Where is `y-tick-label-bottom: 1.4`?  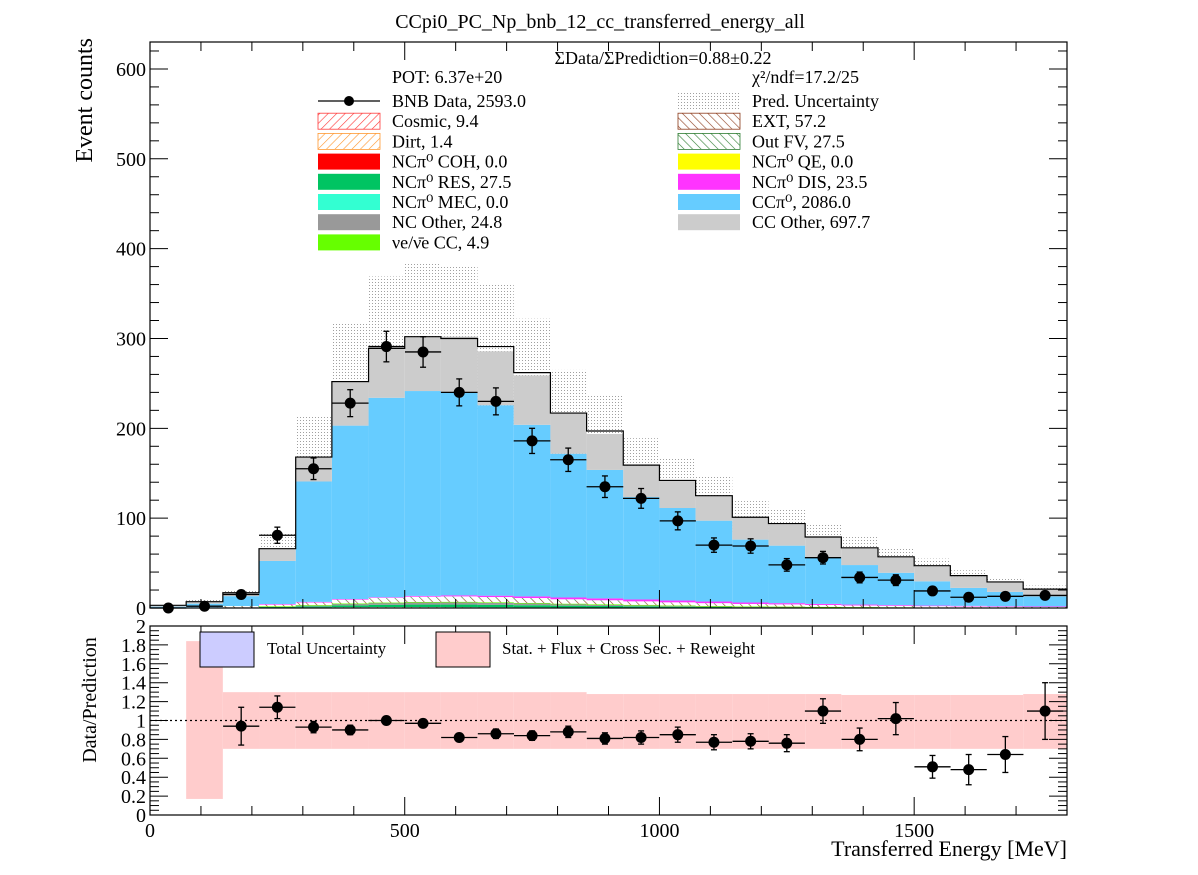
y-tick-label-bottom: 1.4 is located at coordinates (133, 684).